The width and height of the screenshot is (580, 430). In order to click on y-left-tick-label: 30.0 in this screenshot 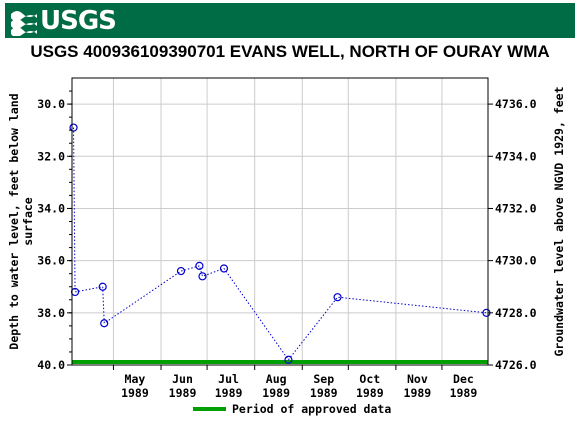, I will do `click(51, 104)`.